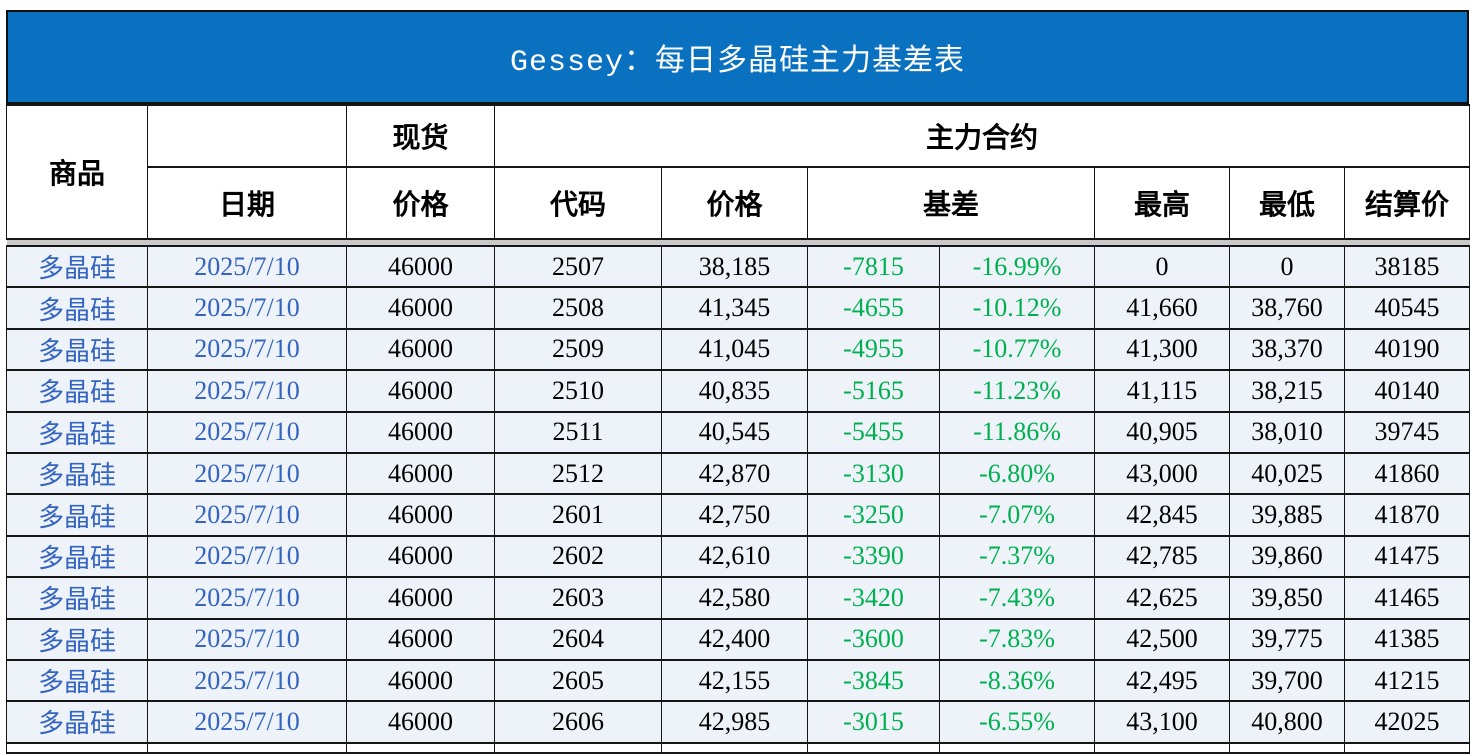  What do you see at coordinates (578, 349) in the screenshot?
I see `code-cell: 2509` at bounding box center [578, 349].